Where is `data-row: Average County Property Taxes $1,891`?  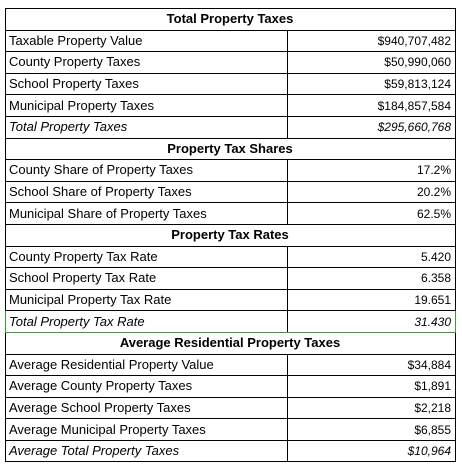
data-row: Average County Property Taxes $1,891 is located at coordinates (231, 386).